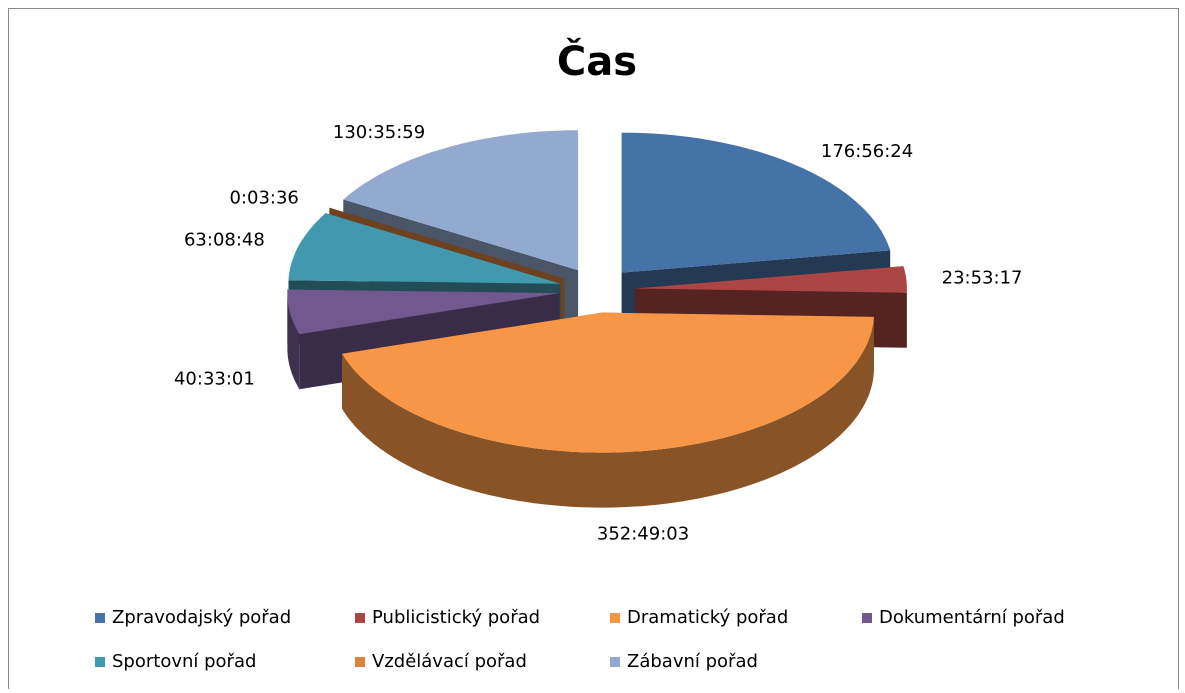 Image resolution: width=1185 pixels, height=693 pixels. What do you see at coordinates (456, 617) in the screenshot?
I see `legend-label: Publicistický pořad` at bounding box center [456, 617].